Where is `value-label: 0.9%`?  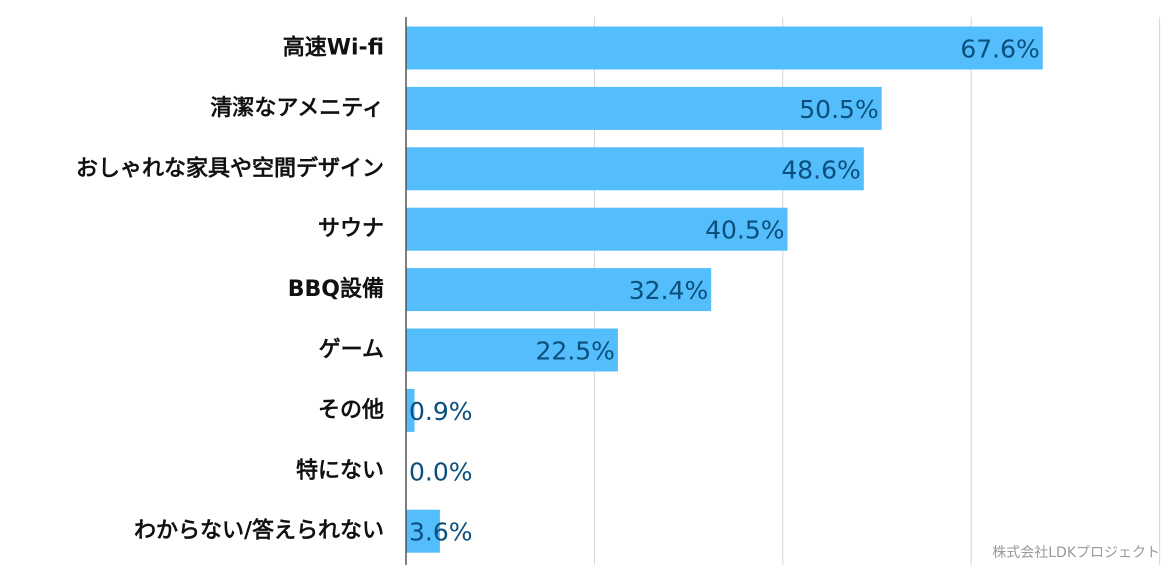 value-label: 0.9% is located at coordinates (441, 411).